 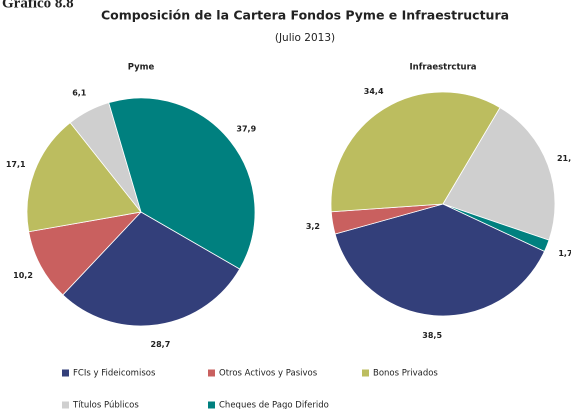 I want to click on legend-label: FCIs y Fideicomisos, so click(x=114, y=374).